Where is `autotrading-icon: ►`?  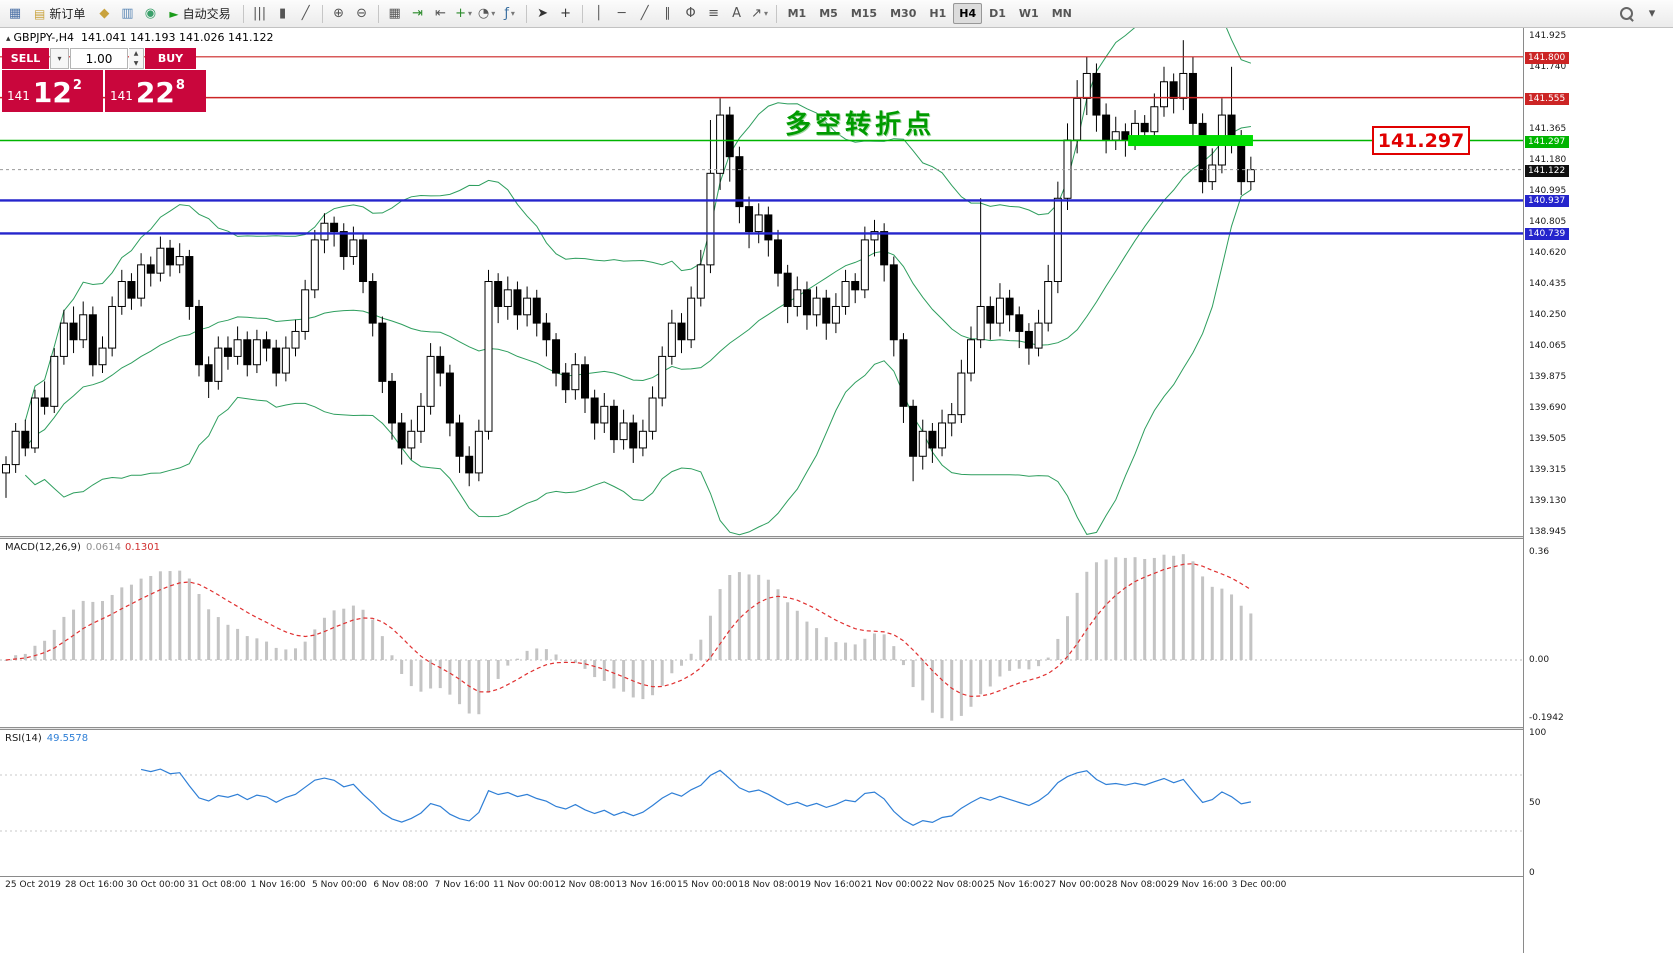
autotrading-icon: ► is located at coordinates (174, 13).